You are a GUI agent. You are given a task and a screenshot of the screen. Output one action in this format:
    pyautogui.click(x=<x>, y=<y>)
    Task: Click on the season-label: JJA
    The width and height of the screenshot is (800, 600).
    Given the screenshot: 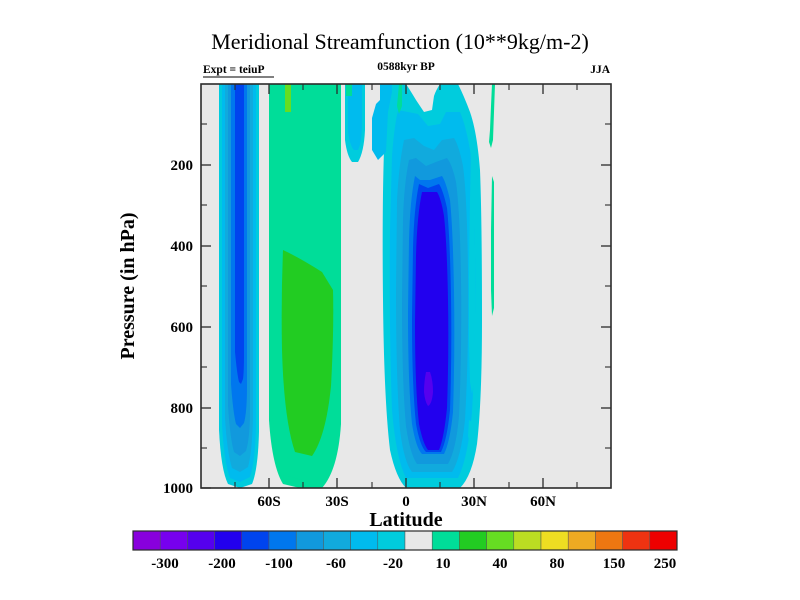 What is the action you would take?
    pyautogui.click(x=600, y=70)
    